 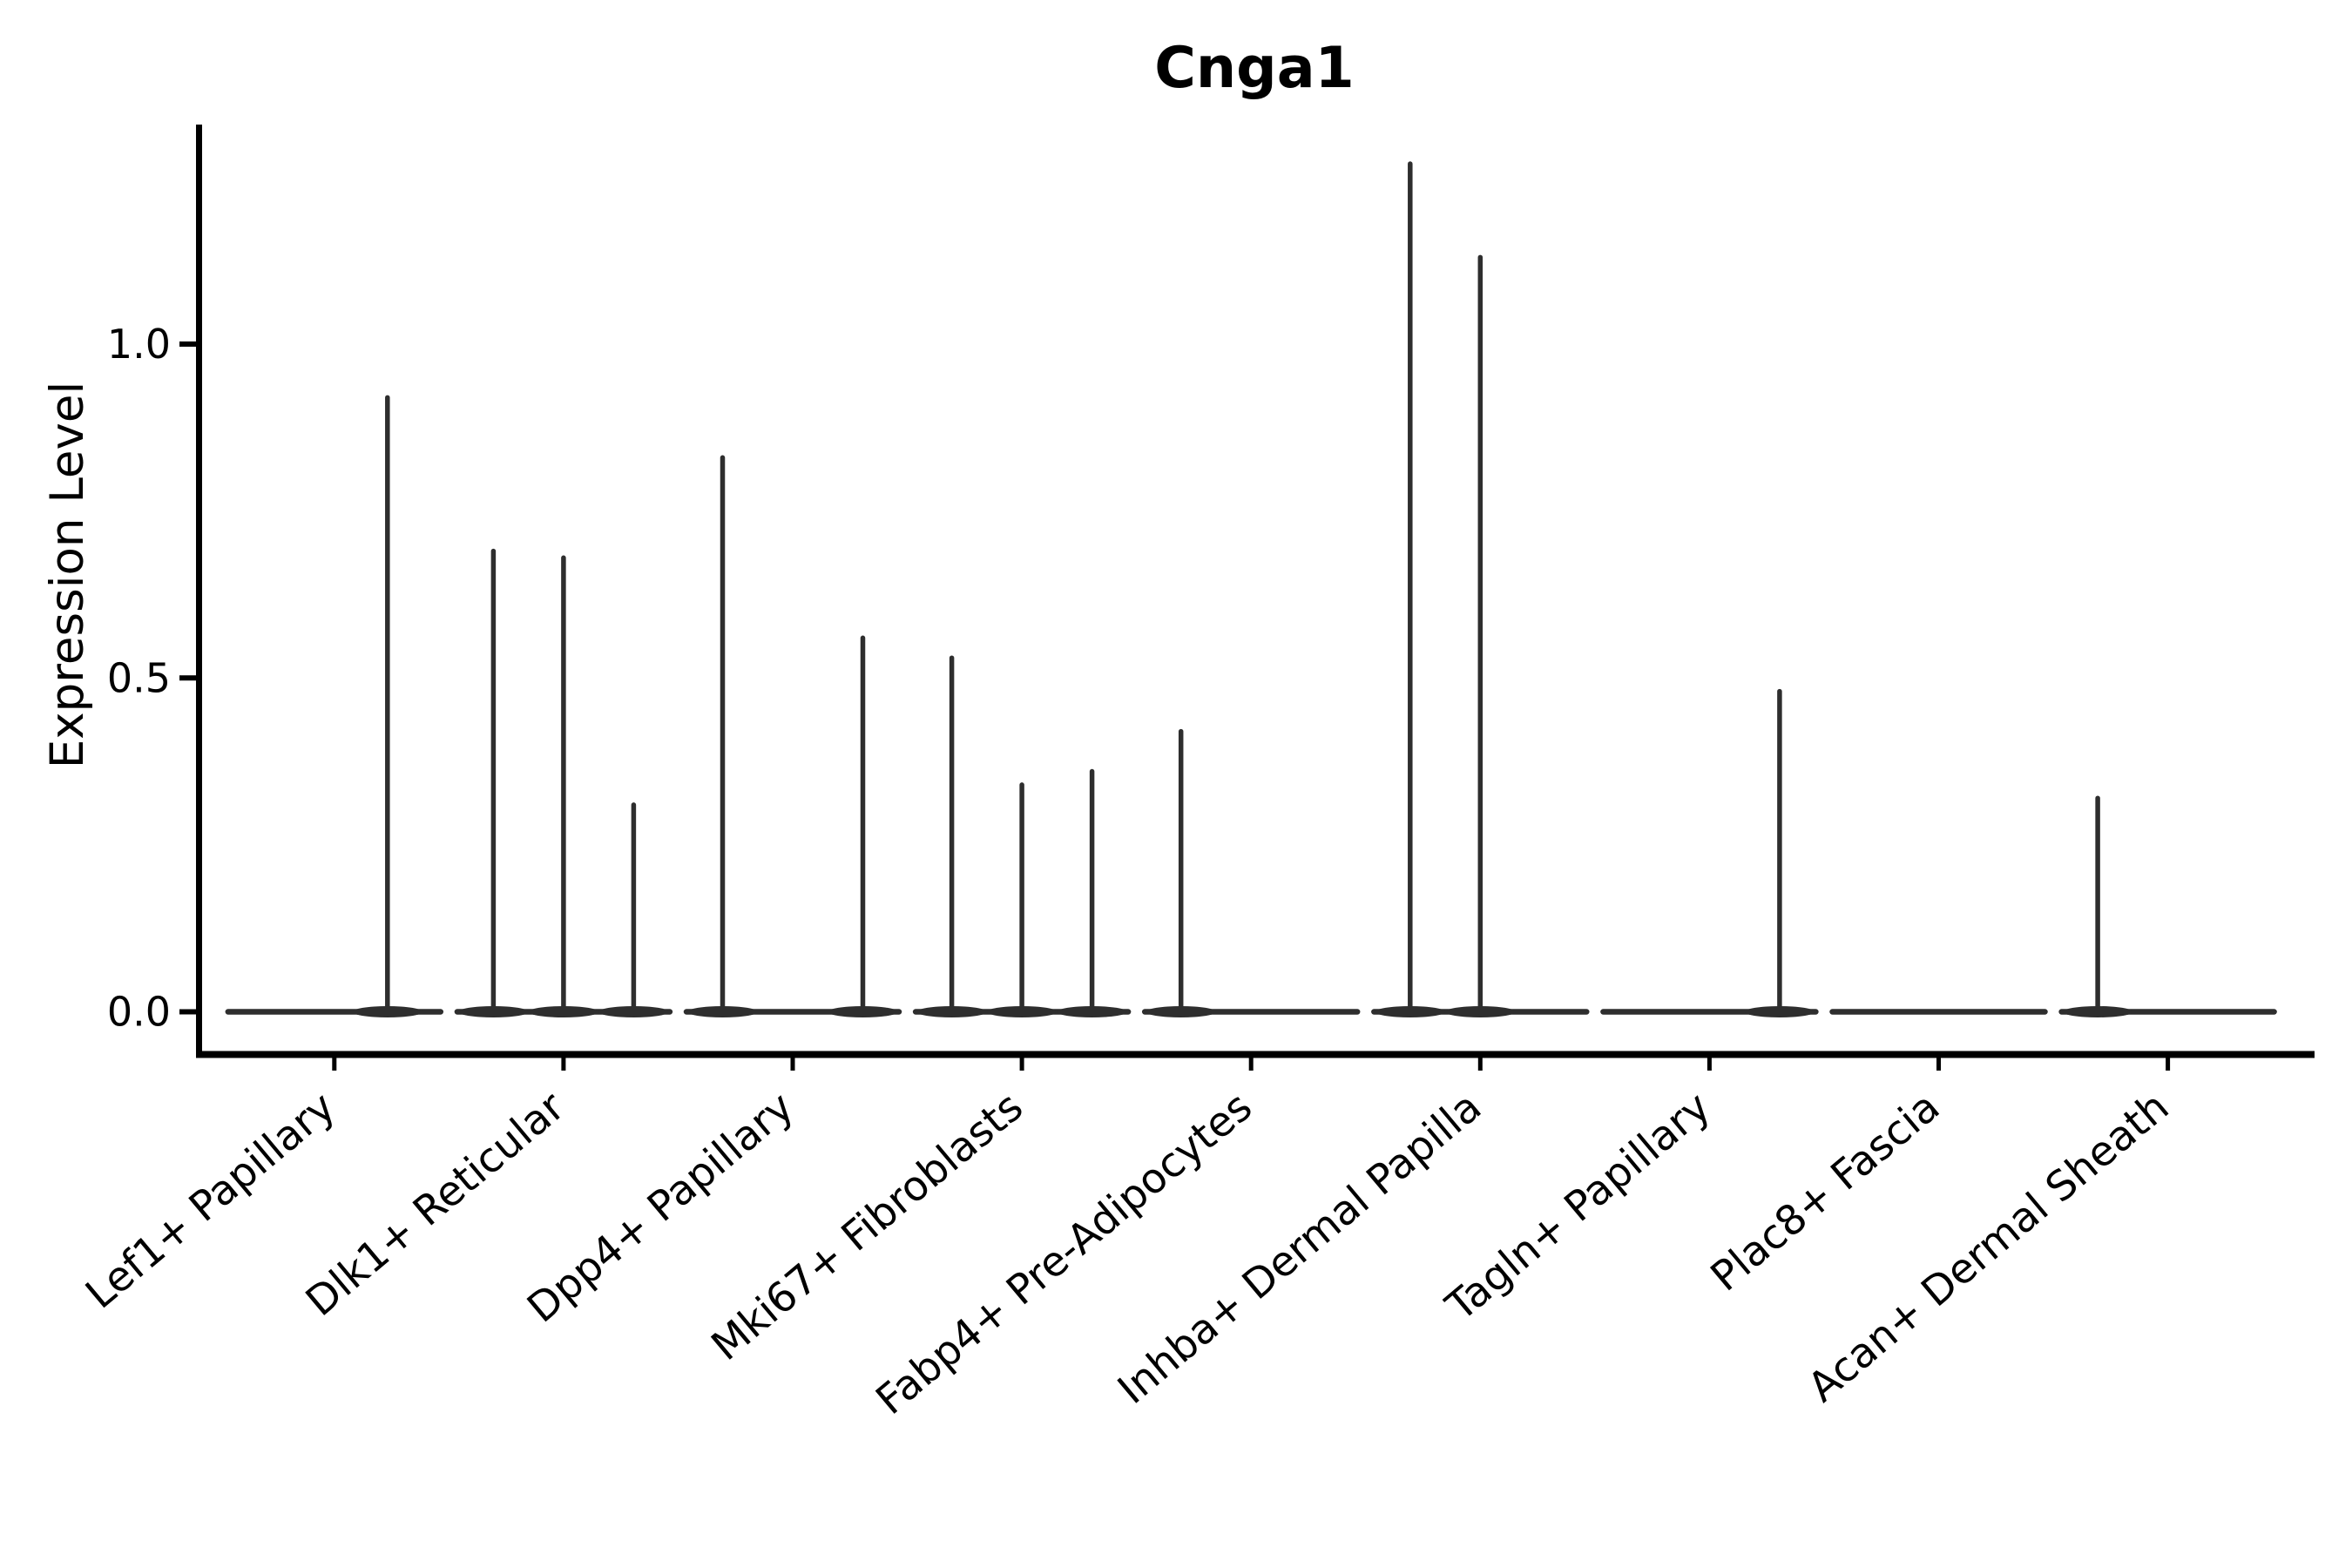 I want to click on y-tick-label: 0.0, so click(x=139, y=1013).